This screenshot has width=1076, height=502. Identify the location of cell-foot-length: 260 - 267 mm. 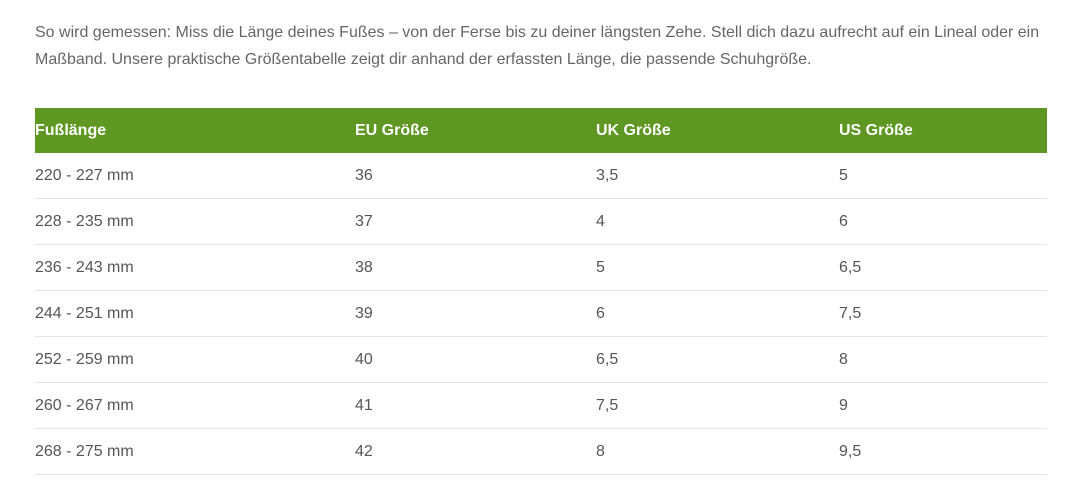
(195, 405).